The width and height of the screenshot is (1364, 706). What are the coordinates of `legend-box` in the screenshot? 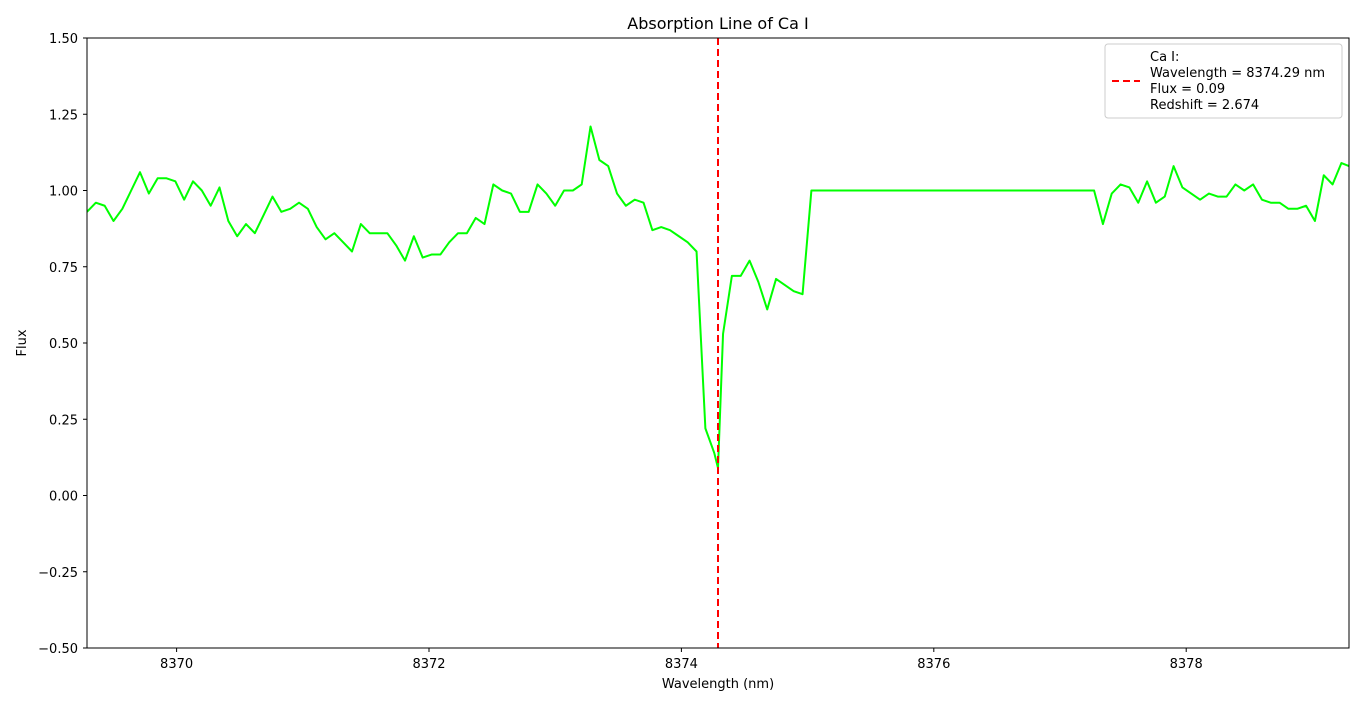 It's located at (1223, 81).